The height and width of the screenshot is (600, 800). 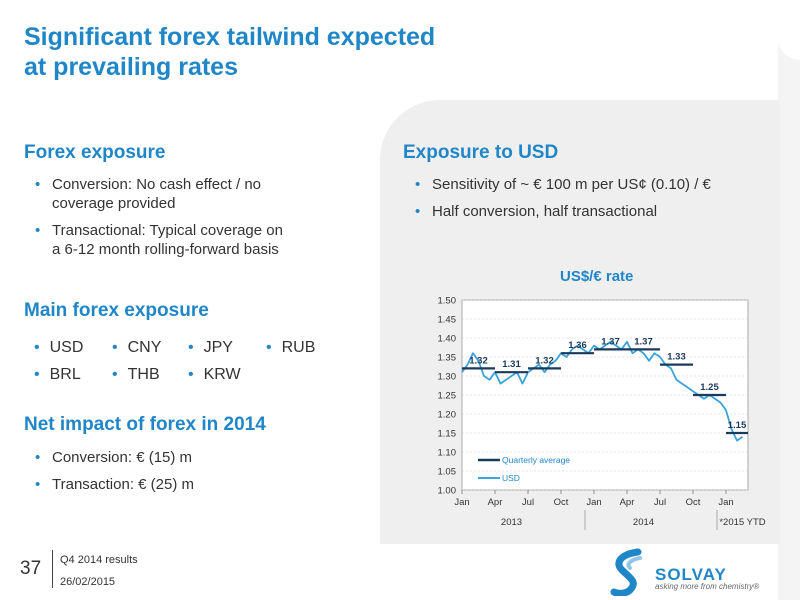 What do you see at coordinates (214, 375) in the screenshot?
I see `currency-krw: KRW` at bounding box center [214, 375].